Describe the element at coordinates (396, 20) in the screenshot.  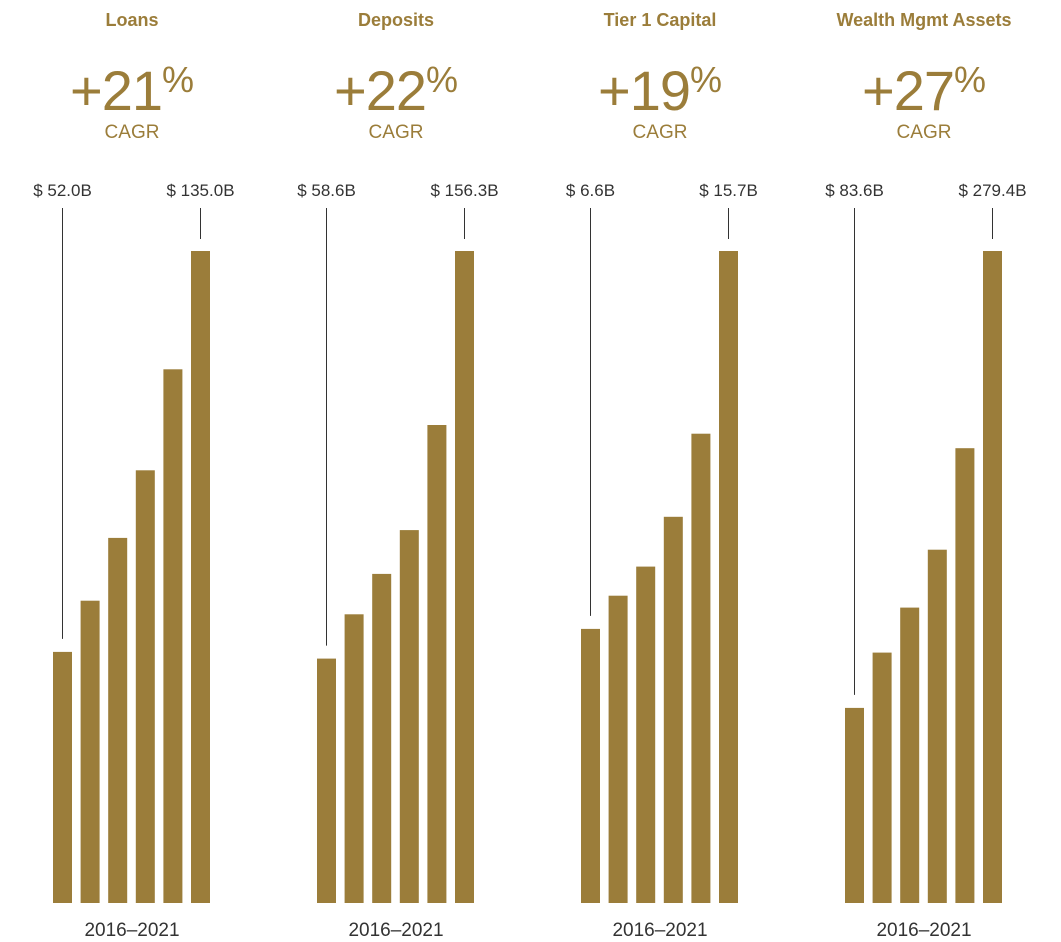
I see `chart-title: Deposits` at that location.